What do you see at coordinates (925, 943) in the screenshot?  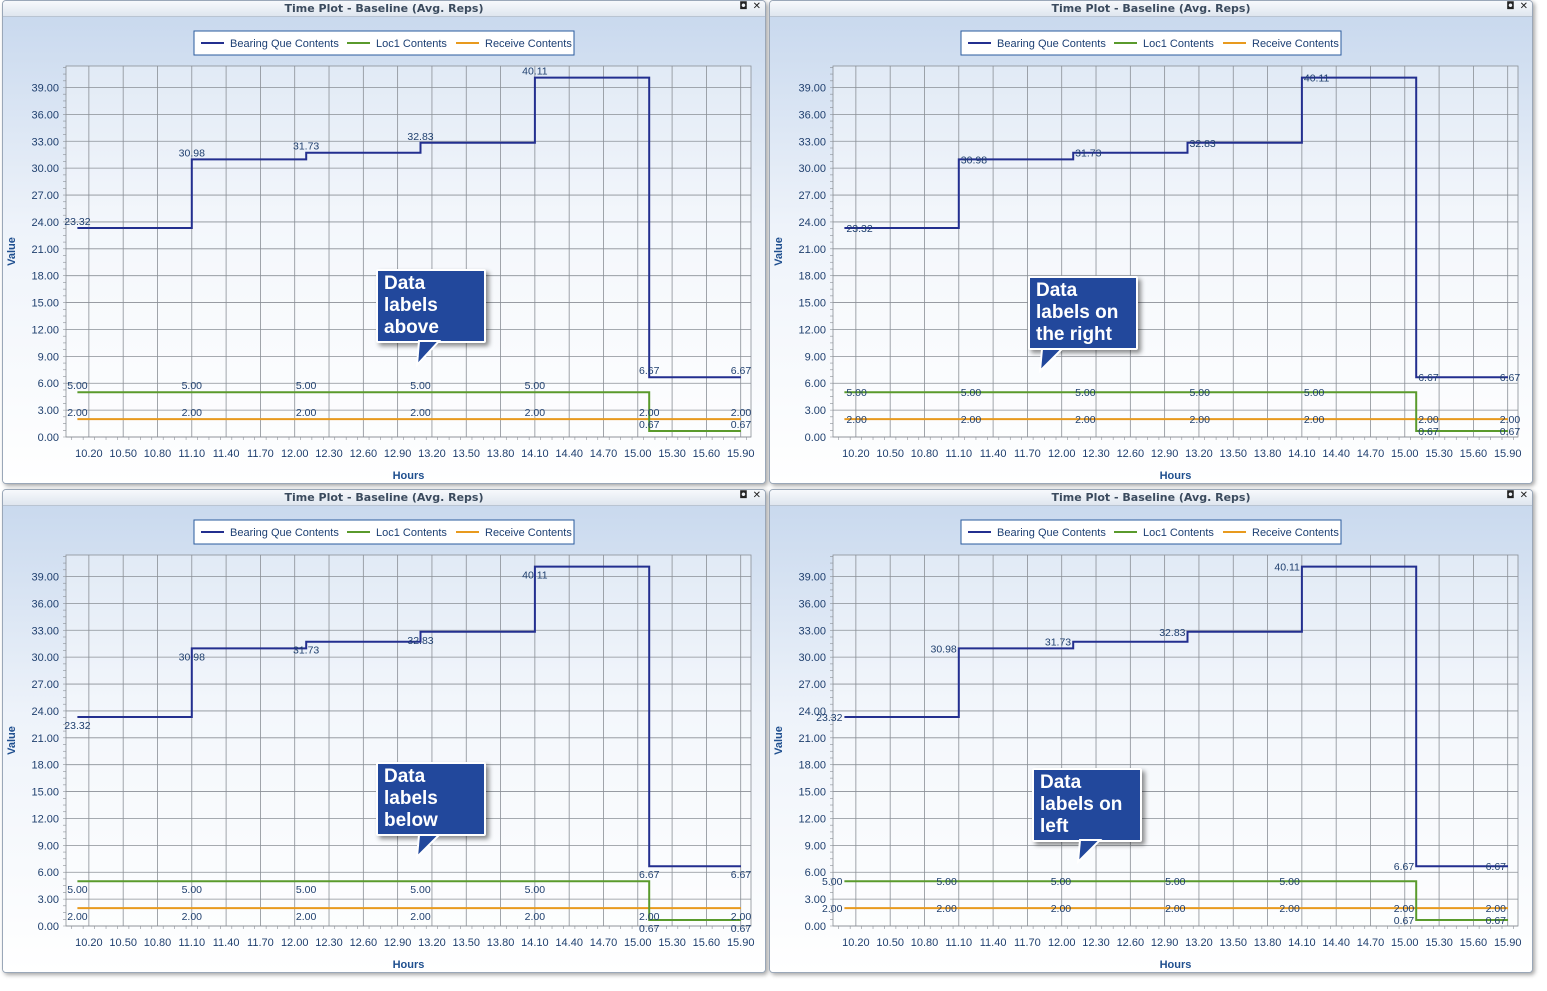 I see `x-tick-label: 10.80` at bounding box center [925, 943].